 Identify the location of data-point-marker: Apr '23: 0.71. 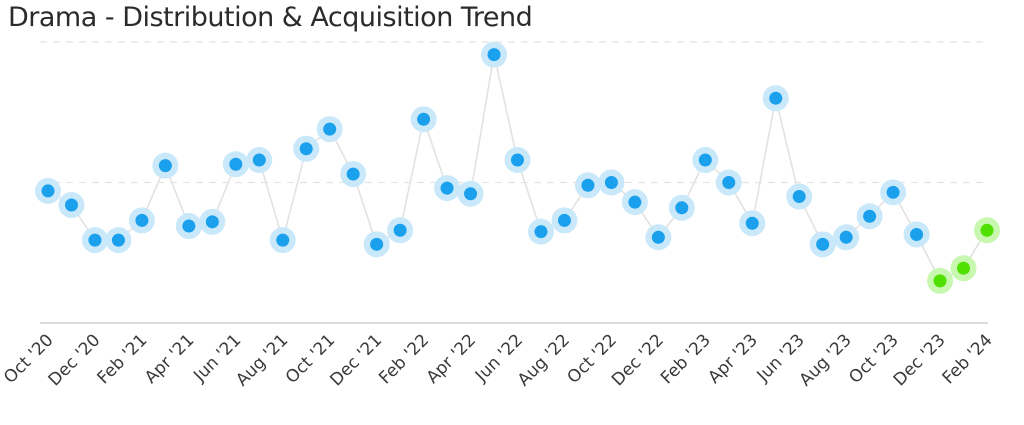
(752, 223).